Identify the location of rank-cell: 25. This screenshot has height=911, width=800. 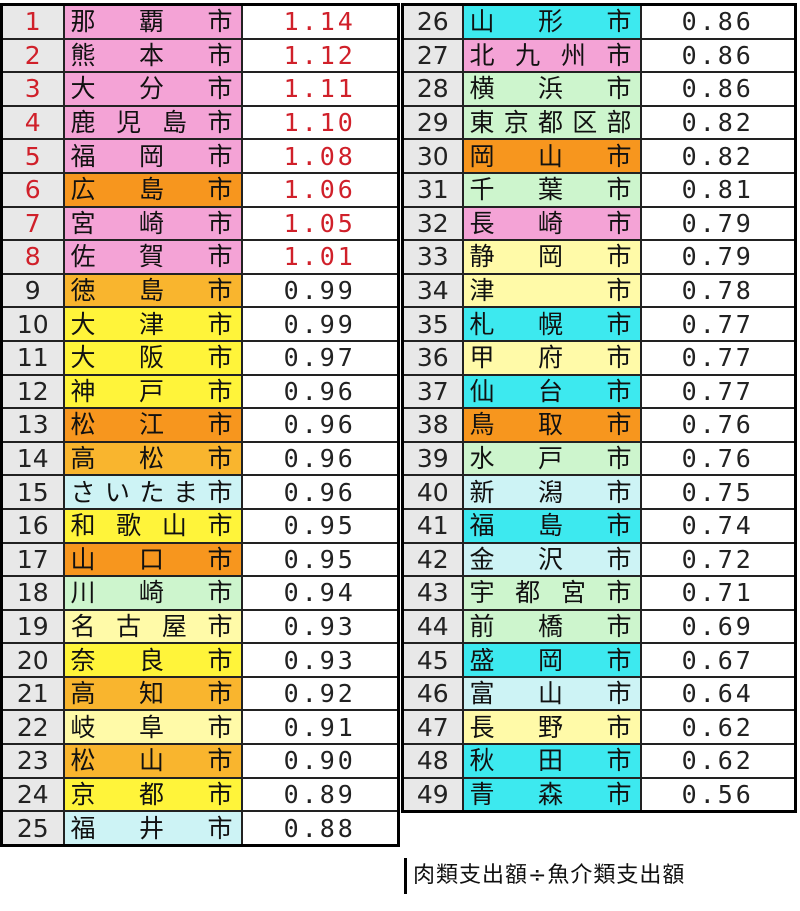
(32, 828).